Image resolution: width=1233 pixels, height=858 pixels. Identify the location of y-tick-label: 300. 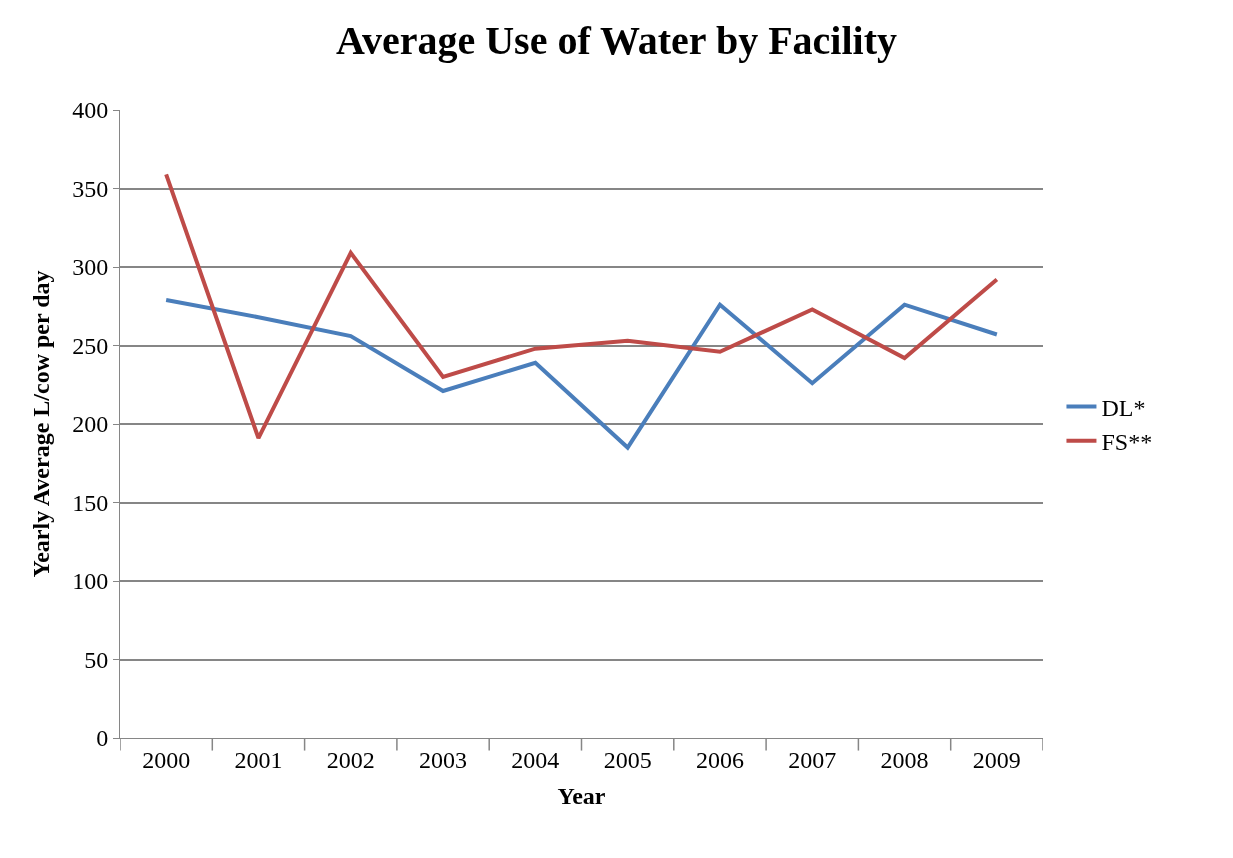
(90, 267).